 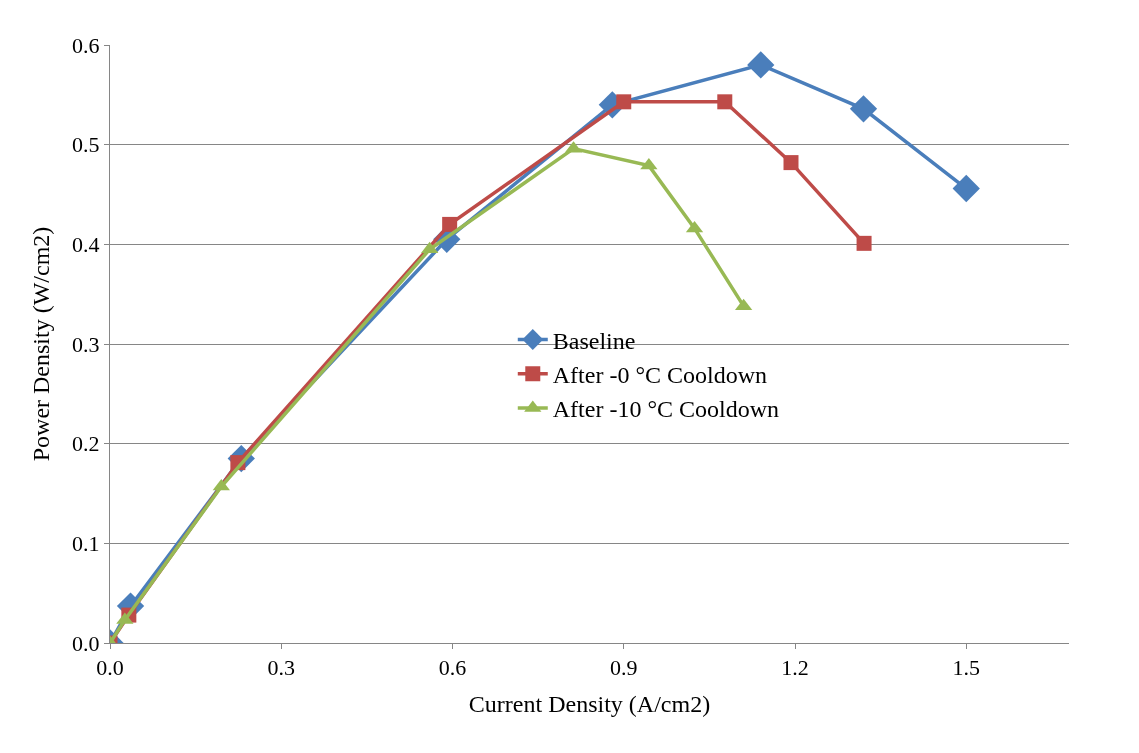 I want to click on y-tick-label: 0.0, so click(x=86, y=643).